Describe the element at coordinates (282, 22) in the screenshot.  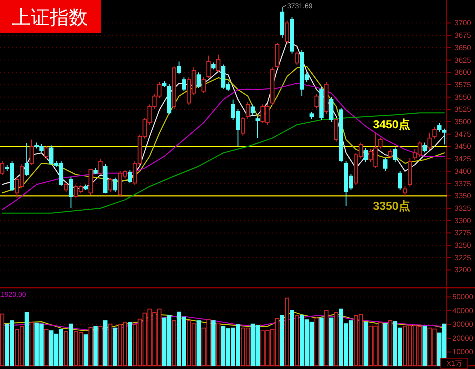
I see `candlestick` at that location.